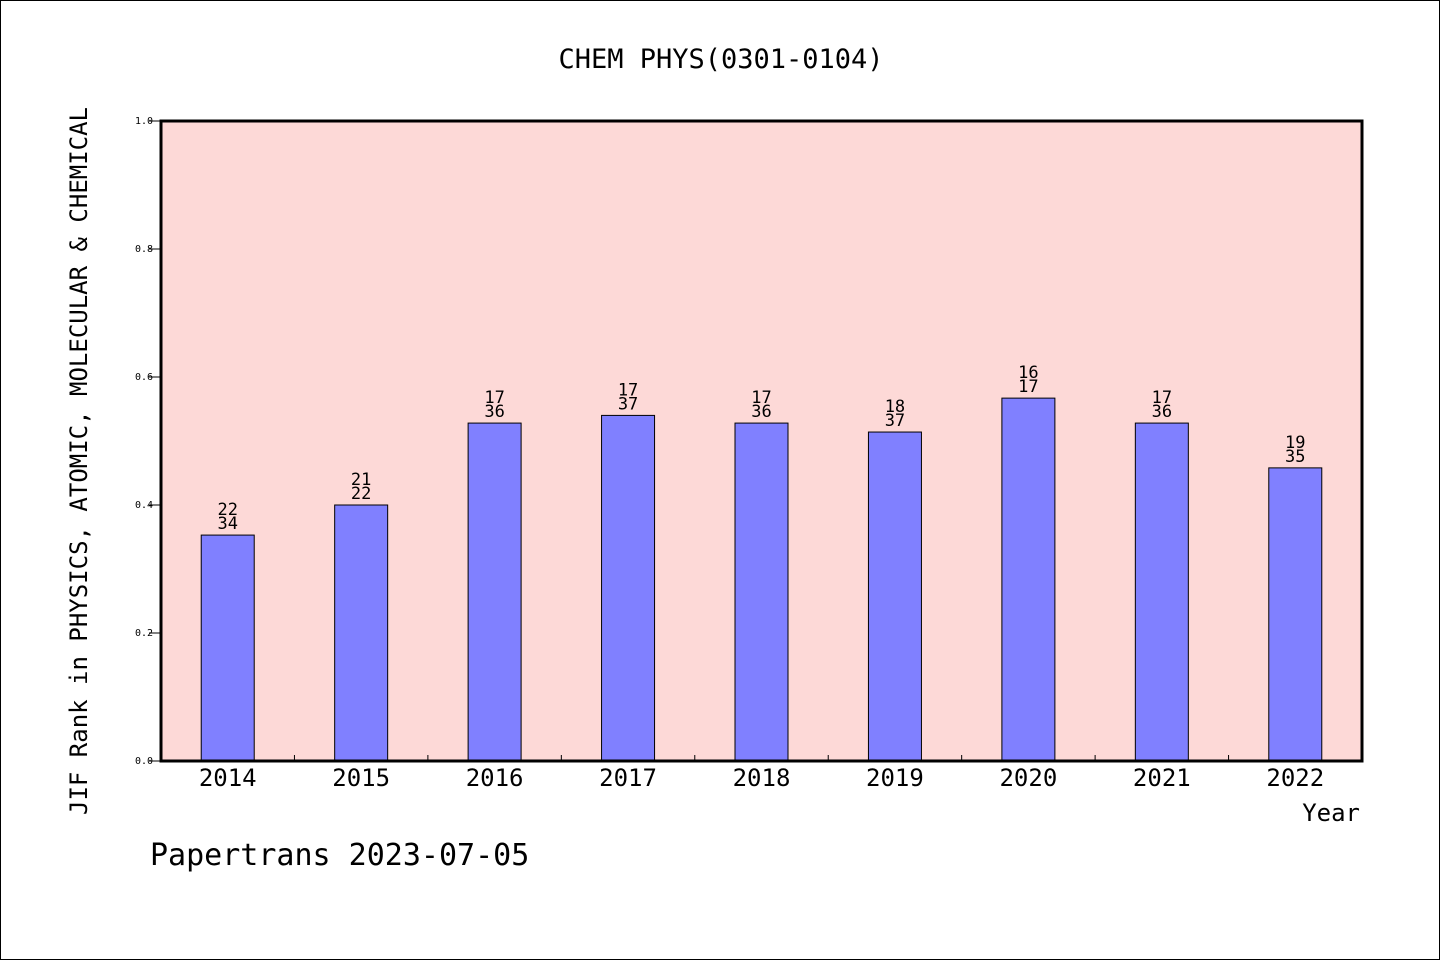  Describe the element at coordinates (144, 633) in the screenshot. I see `y-tick-label: 0.2` at that location.